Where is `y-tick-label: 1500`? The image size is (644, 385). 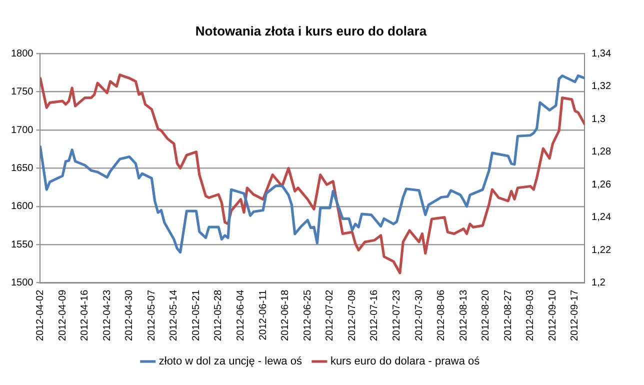
y-tick-label: 1500 is located at coordinates (22, 283).